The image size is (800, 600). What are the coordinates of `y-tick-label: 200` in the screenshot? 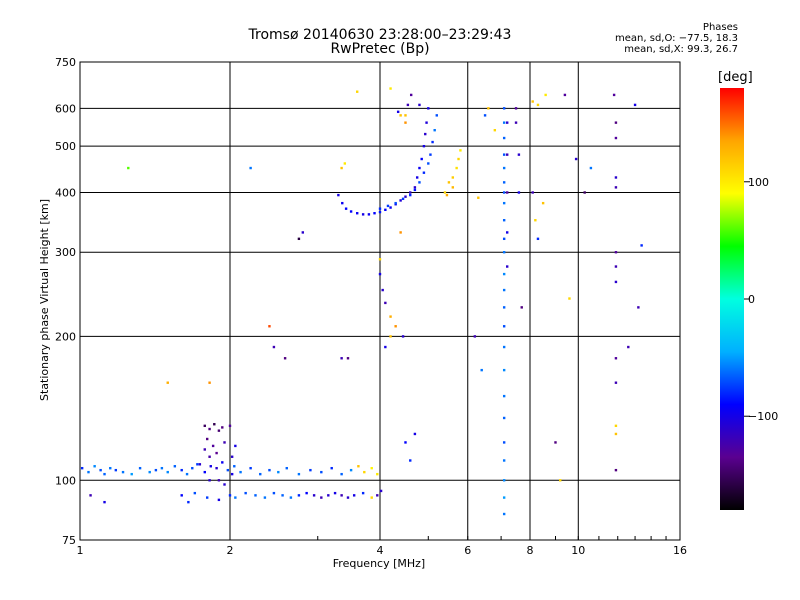 It's located at (65, 336).